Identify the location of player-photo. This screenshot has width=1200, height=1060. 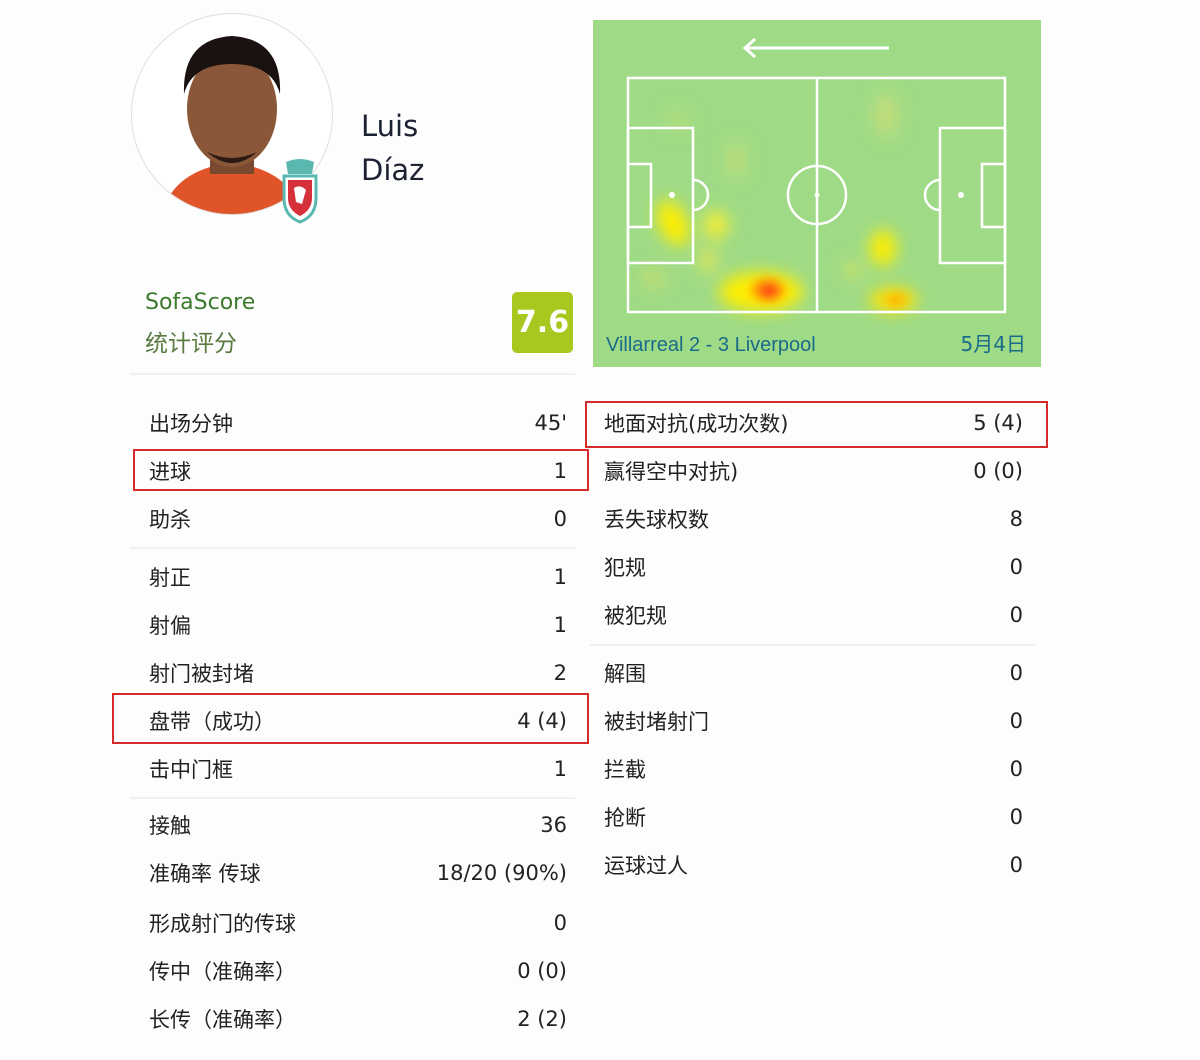
(232, 125).